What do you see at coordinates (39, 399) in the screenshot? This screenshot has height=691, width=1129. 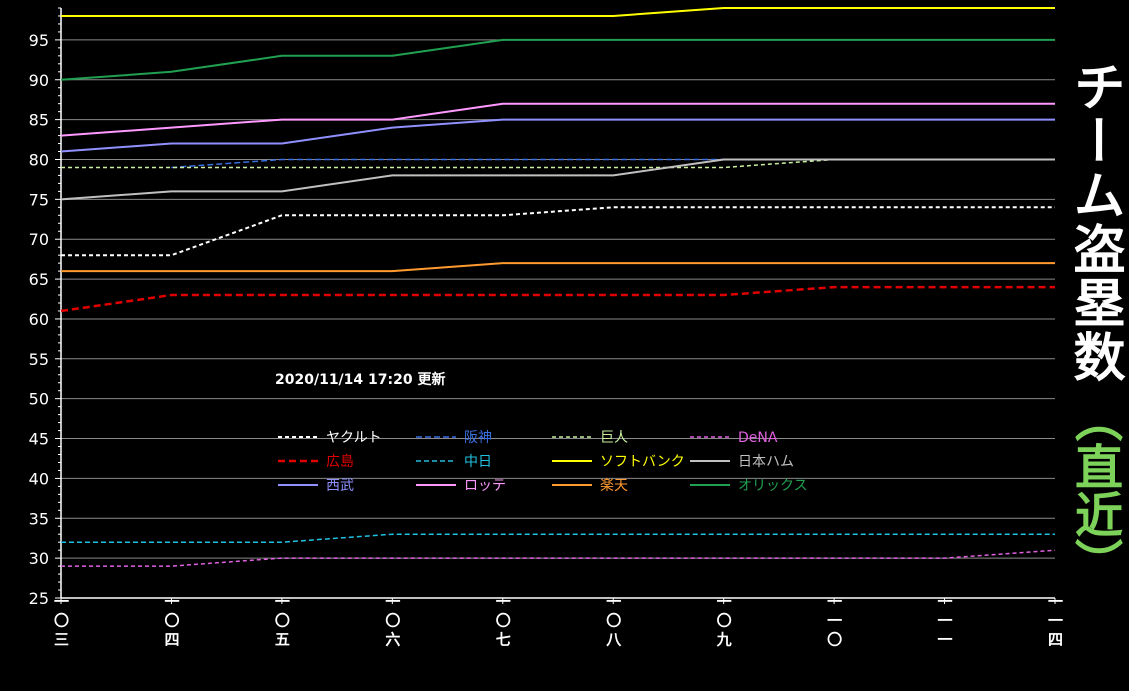 I see `y-tick-label: 50` at bounding box center [39, 399].